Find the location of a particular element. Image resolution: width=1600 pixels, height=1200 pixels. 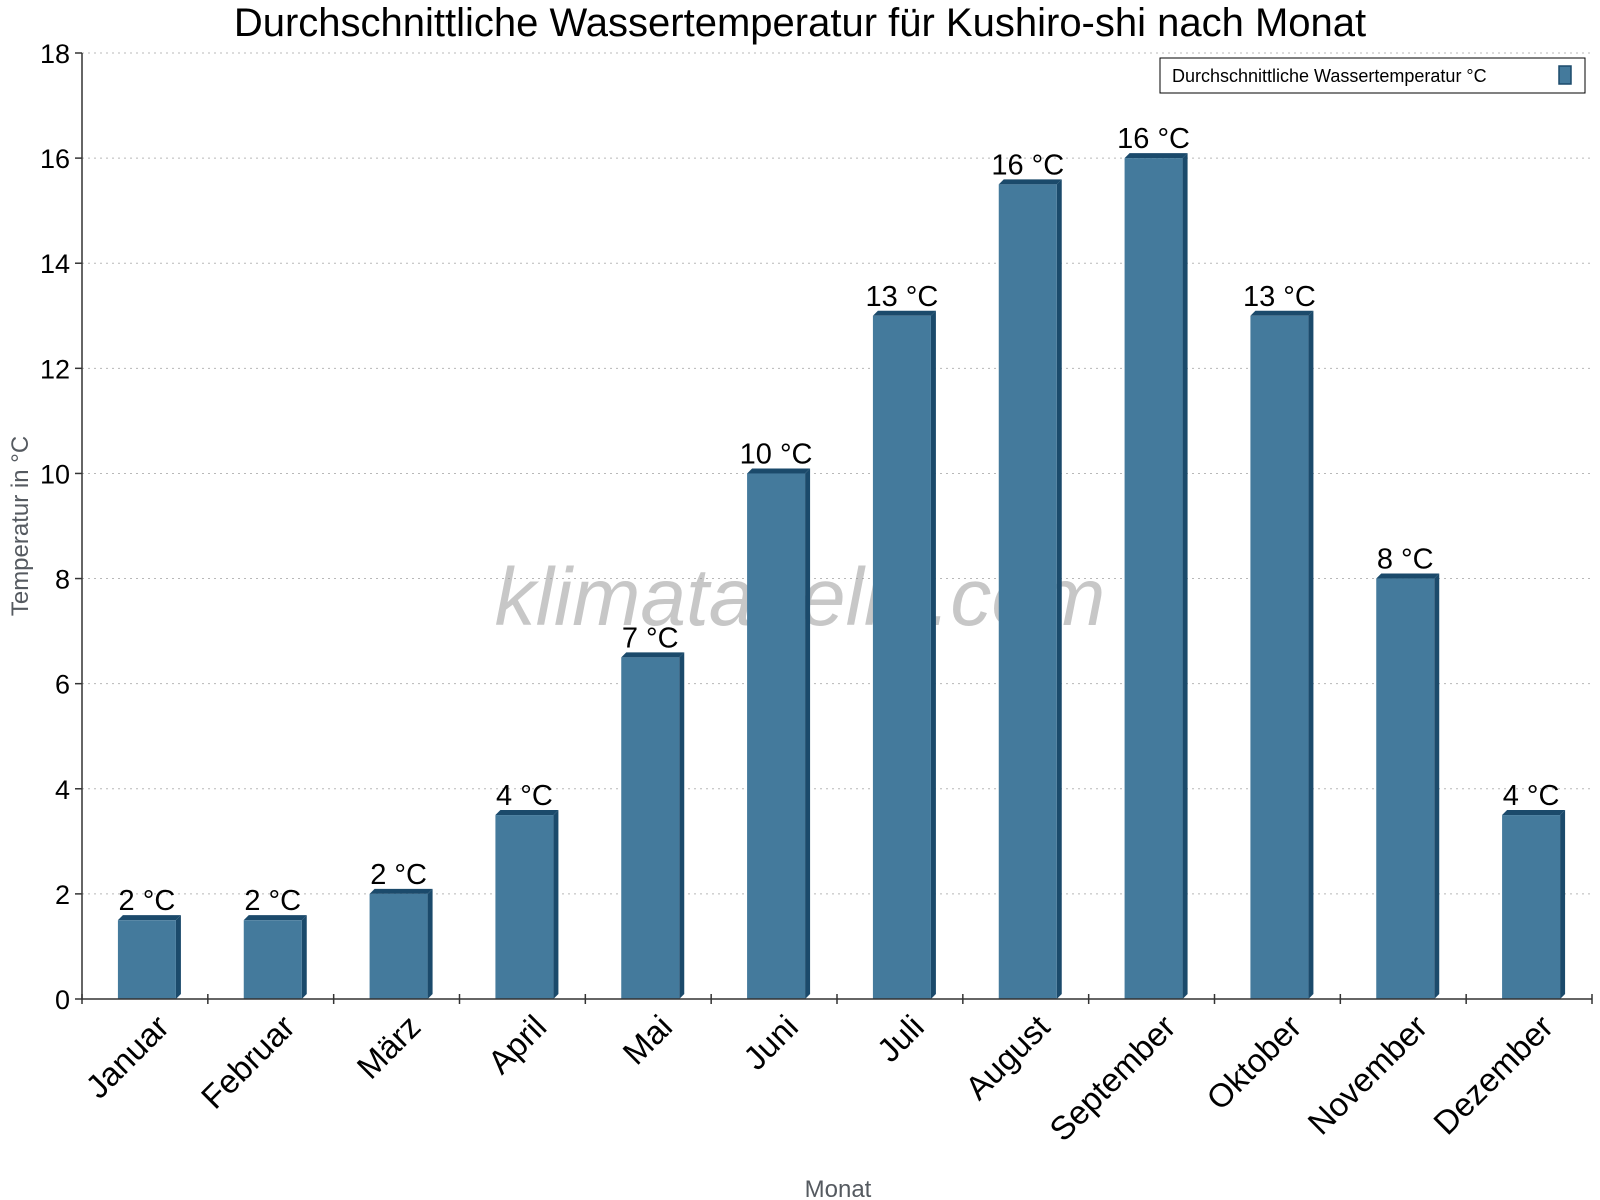

data-label: 10 °C is located at coordinates (776, 454).